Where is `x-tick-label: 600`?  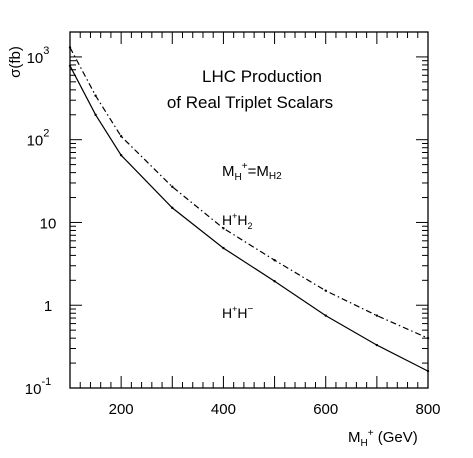 x-tick-label: 600 is located at coordinates (325, 409).